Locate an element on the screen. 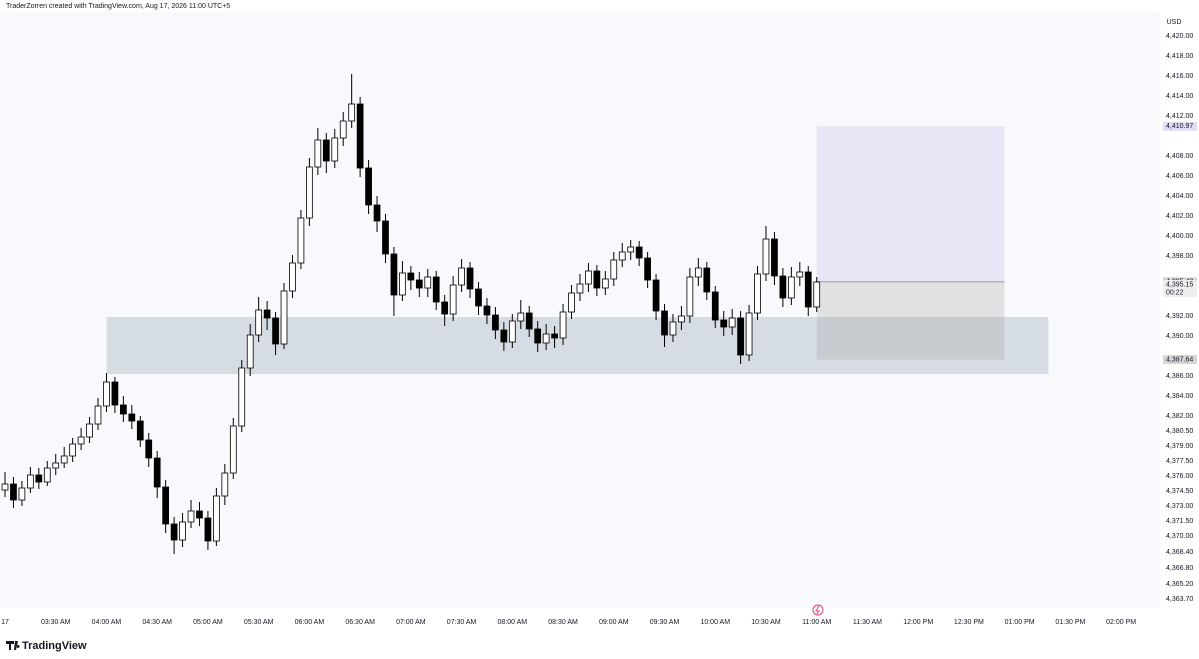 This screenshot has width=1199, height=659. logo: TradingView is located at coordinates (46, 646).